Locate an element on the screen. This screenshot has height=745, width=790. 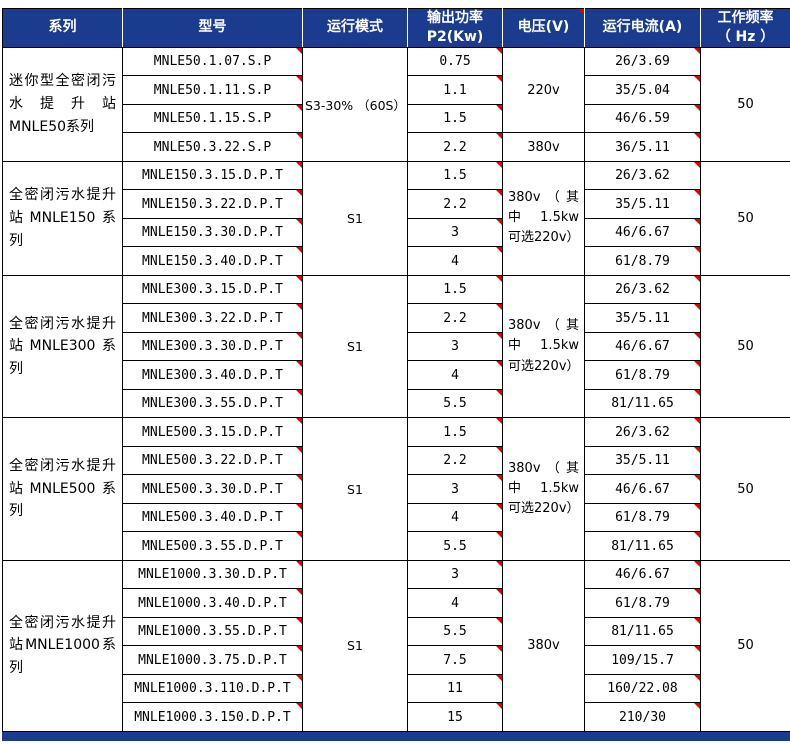
power-text: 7.5 is located at coordinates (455, 660).